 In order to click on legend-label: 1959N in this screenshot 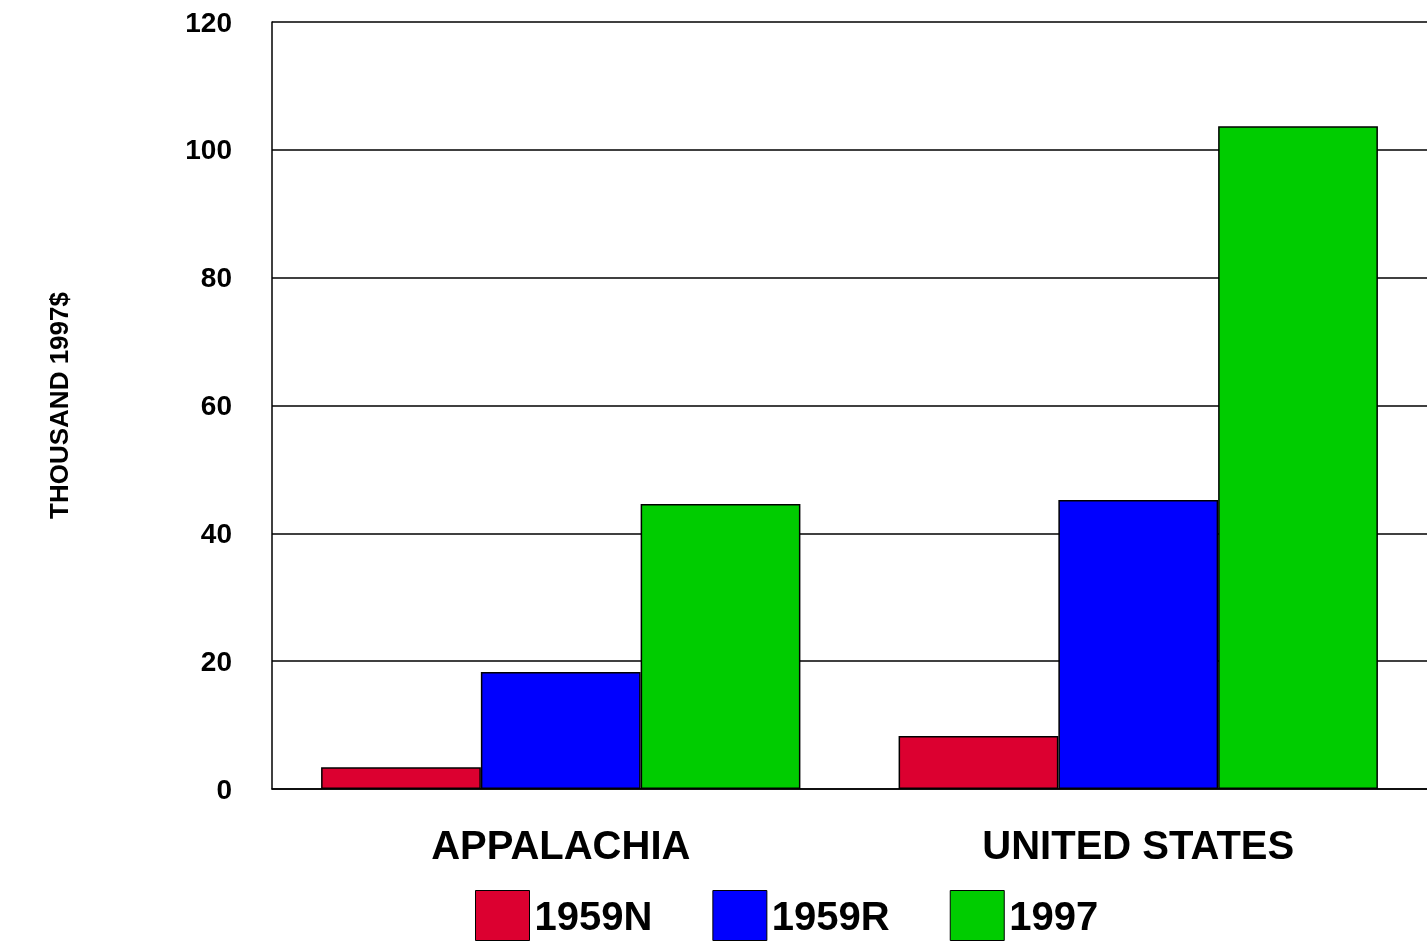, I will do `click(593, 915)`.